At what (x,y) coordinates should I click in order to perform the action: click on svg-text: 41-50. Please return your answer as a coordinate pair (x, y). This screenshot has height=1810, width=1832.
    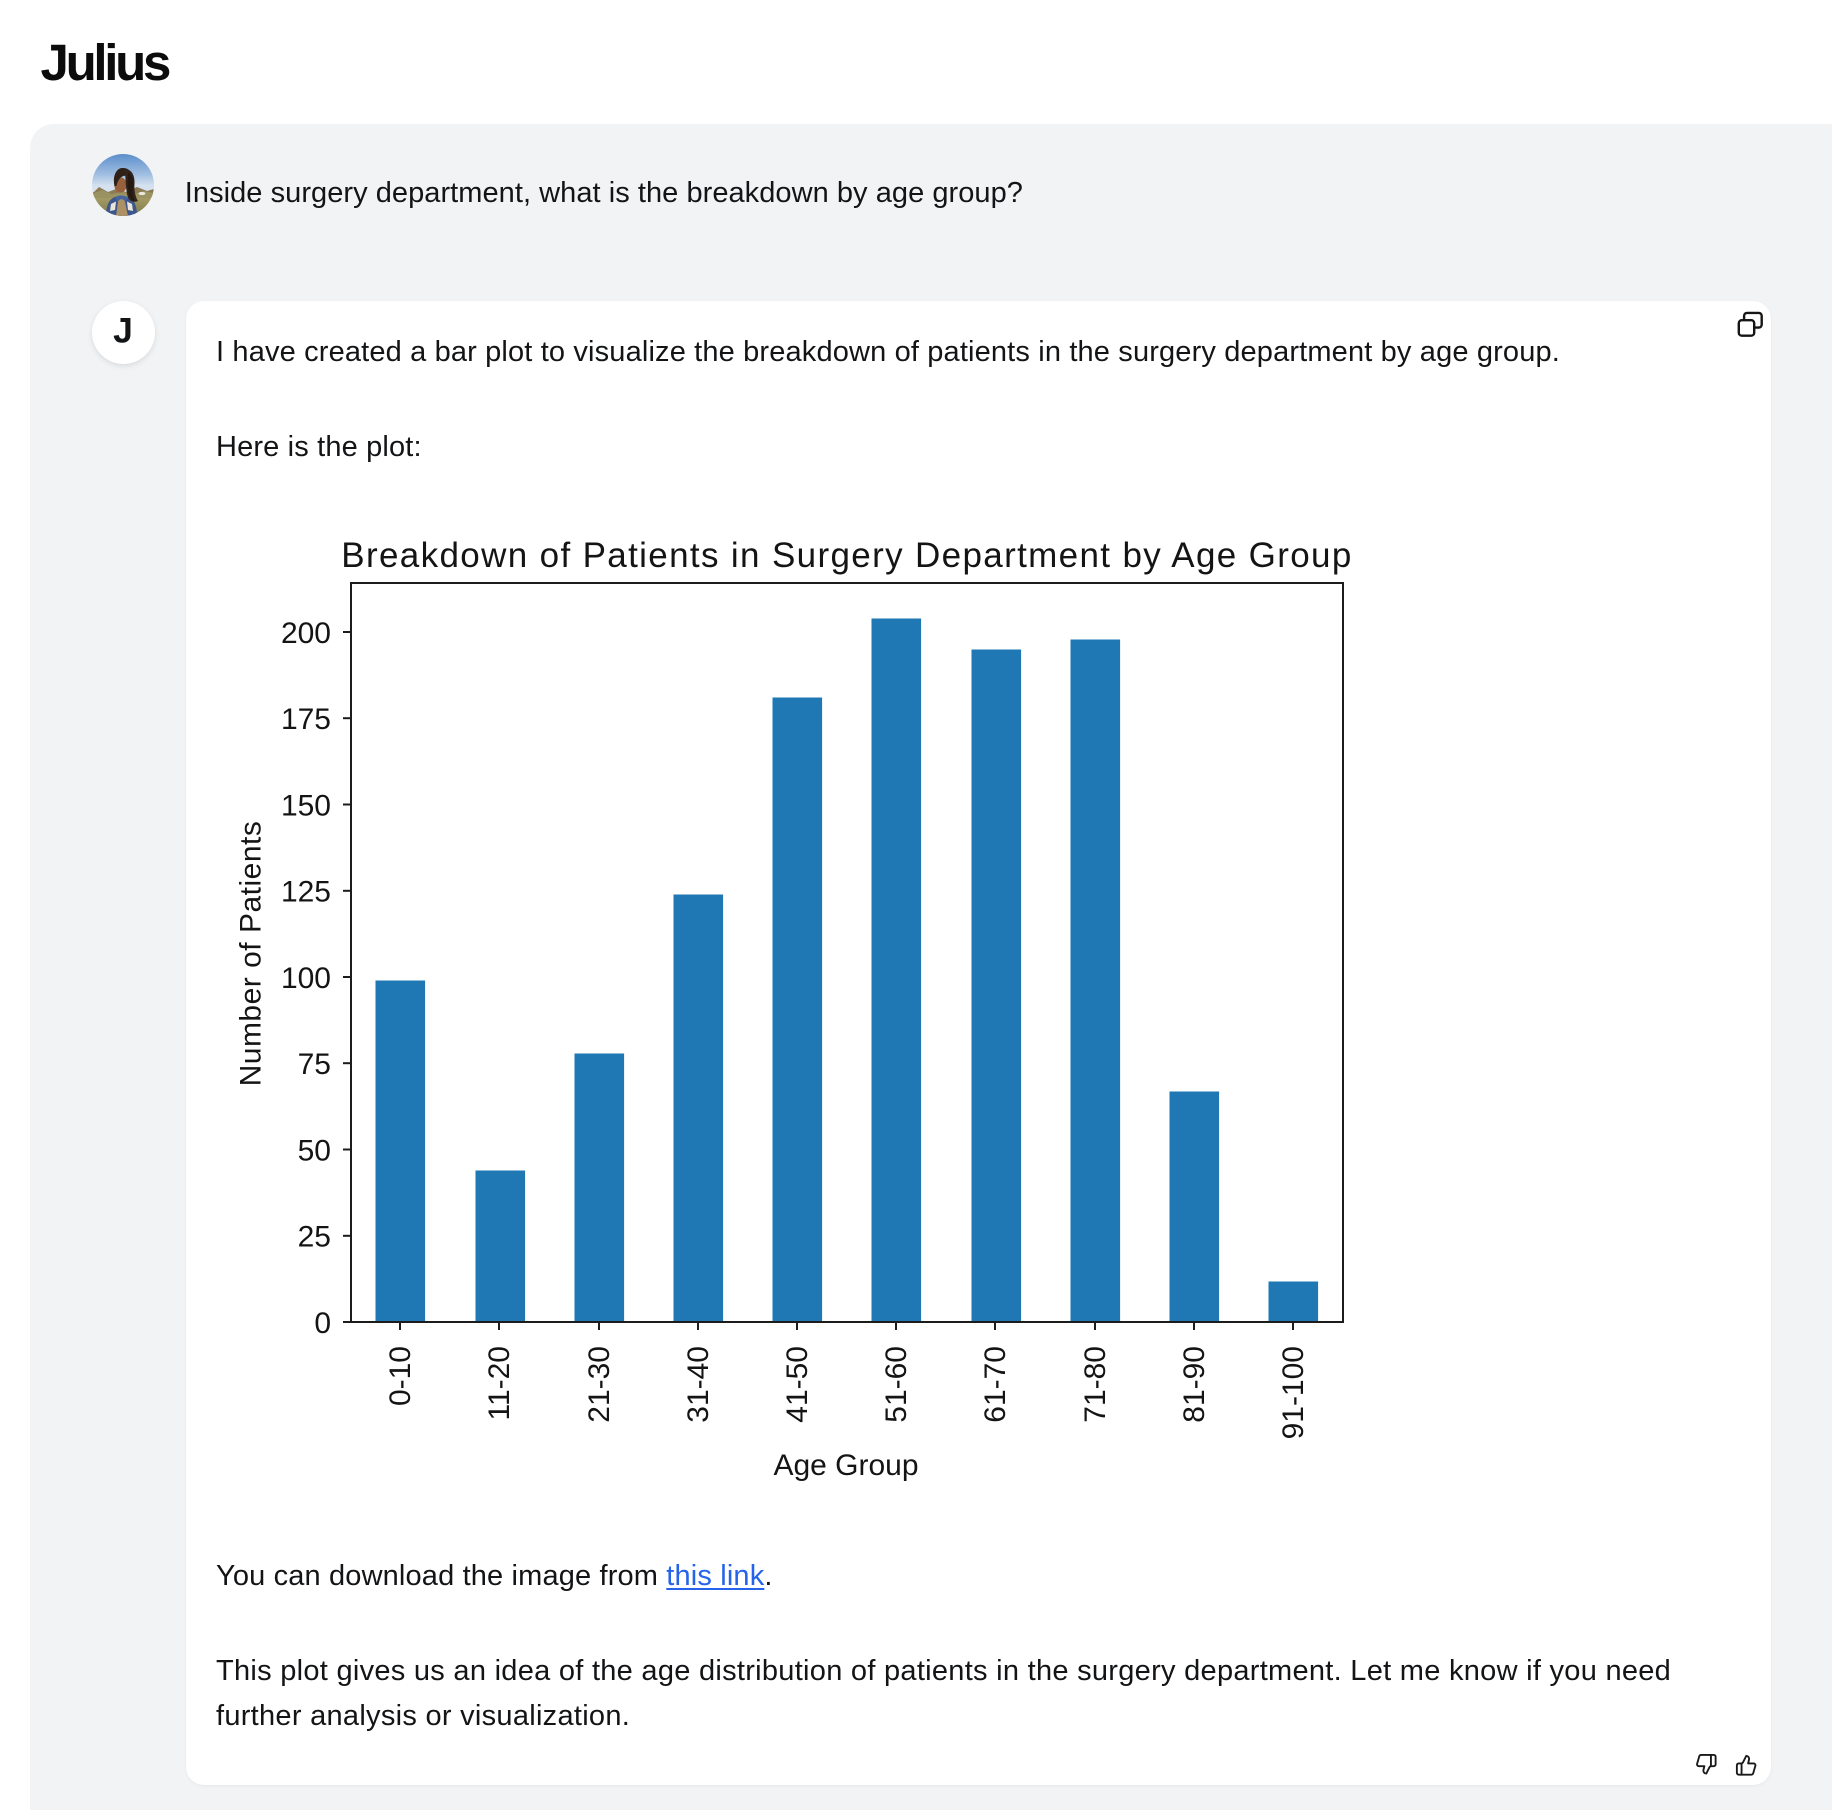
    Looking at the image, I should click on (797, 1384).